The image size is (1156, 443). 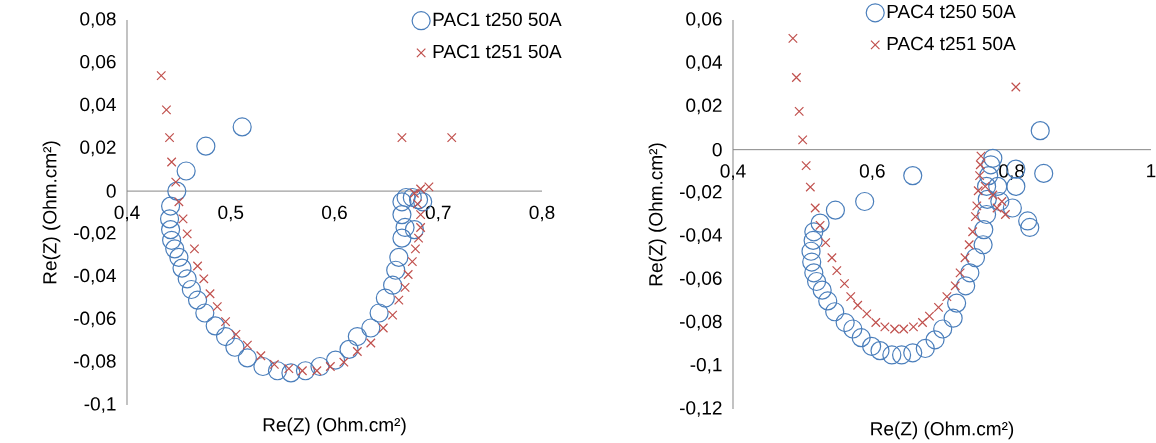 What do you see at coordinates (95, 234) in the screenshot?
I see `y-tick-label: -0,02` at bounding box center [95, 234].